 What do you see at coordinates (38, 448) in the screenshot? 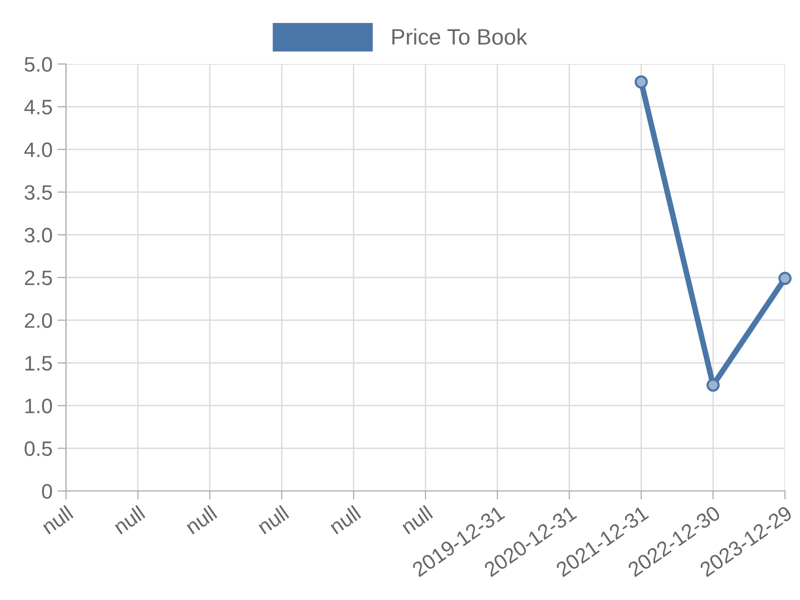
I see `y-tick-label: 0.5` at bounding box center [38, 448].